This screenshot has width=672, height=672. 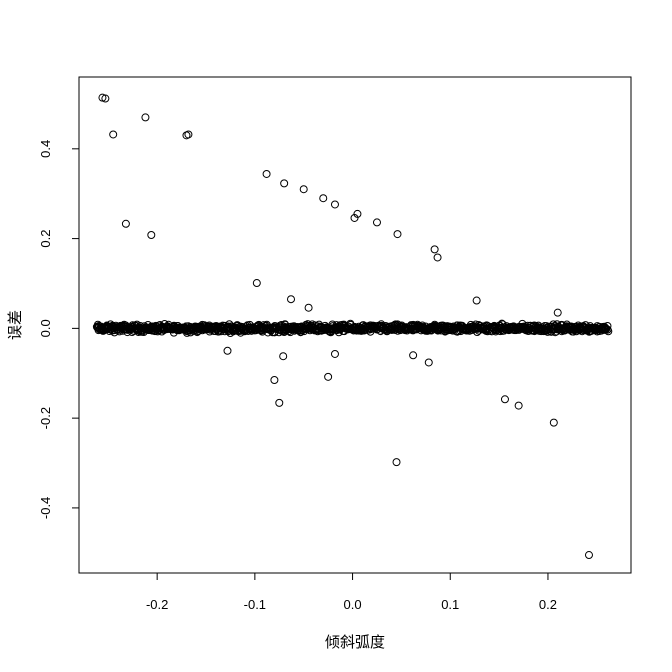 What do you see at coordinates (450, 604) in the screenshot?
I see `x-tick-label: 0.1` at bounding box center [450, 604].